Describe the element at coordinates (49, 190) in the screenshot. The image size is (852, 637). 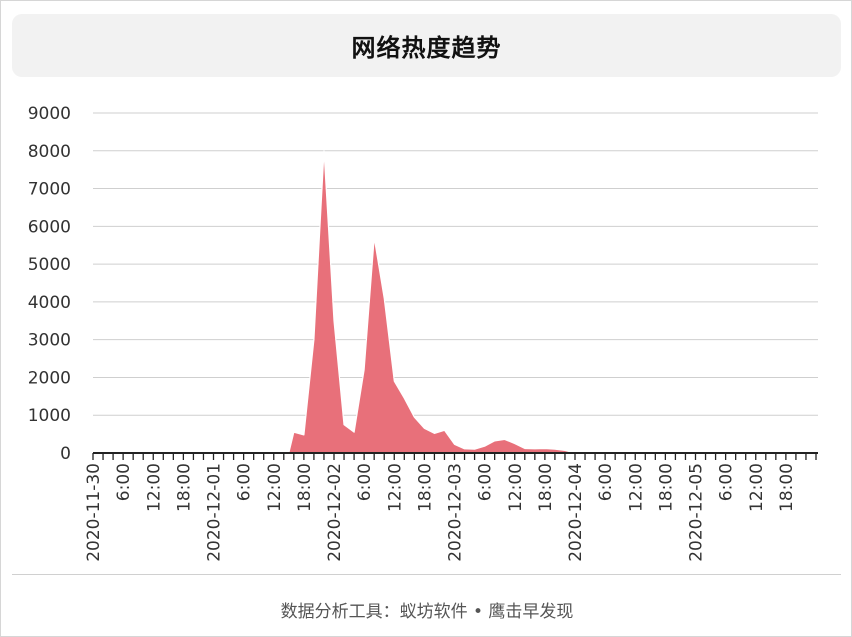
I see `y-tick-label: 7000` at that location.